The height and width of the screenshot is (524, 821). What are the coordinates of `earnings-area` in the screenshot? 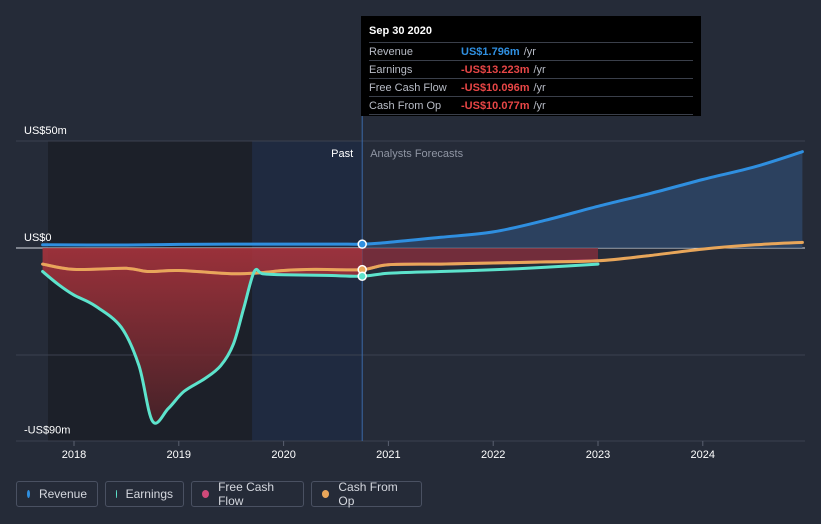 It's located at (202, 336).